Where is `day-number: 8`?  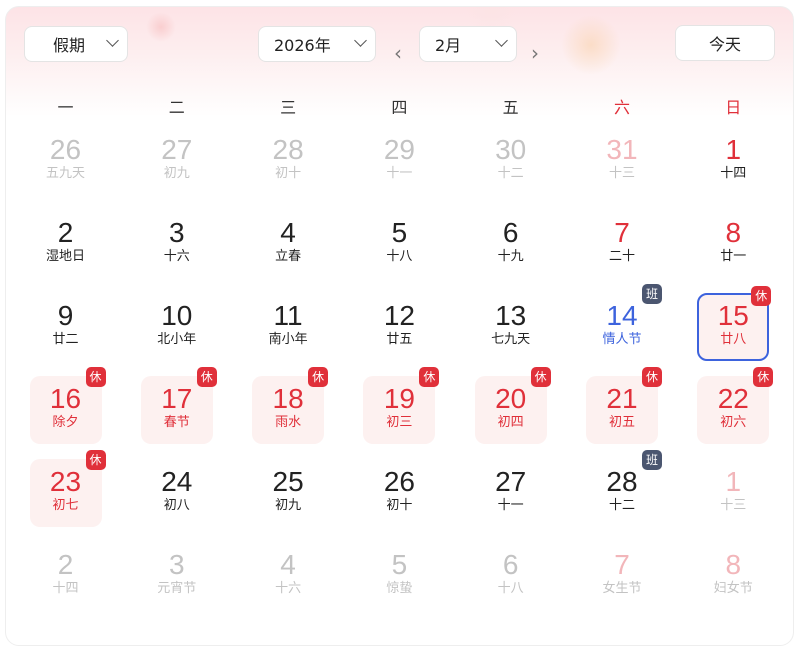
day-number: 8 is located at coordinates (733, 232).